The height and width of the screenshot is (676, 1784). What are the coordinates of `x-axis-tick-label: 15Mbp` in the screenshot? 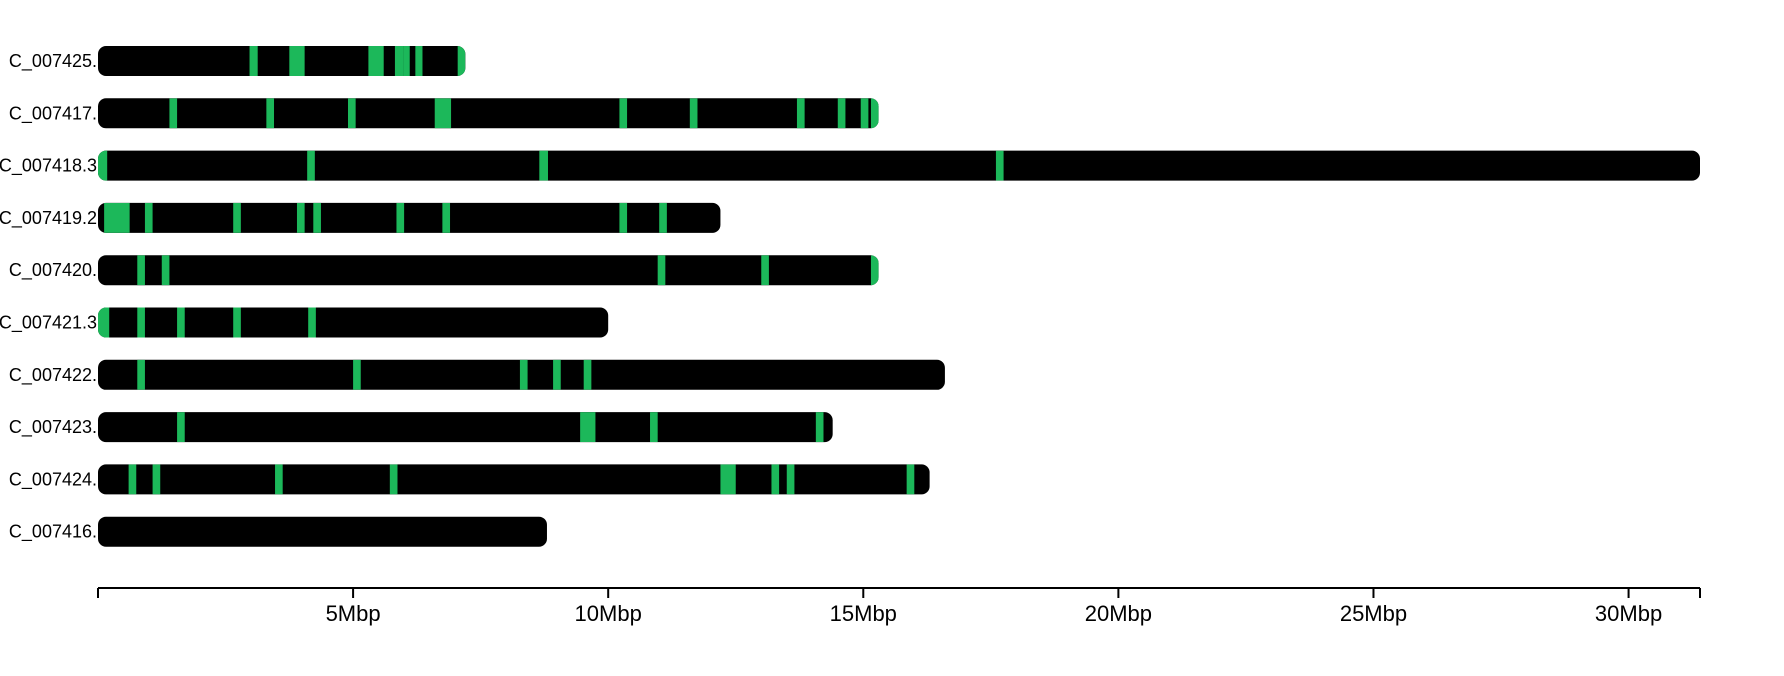 It's located at (863, 613).